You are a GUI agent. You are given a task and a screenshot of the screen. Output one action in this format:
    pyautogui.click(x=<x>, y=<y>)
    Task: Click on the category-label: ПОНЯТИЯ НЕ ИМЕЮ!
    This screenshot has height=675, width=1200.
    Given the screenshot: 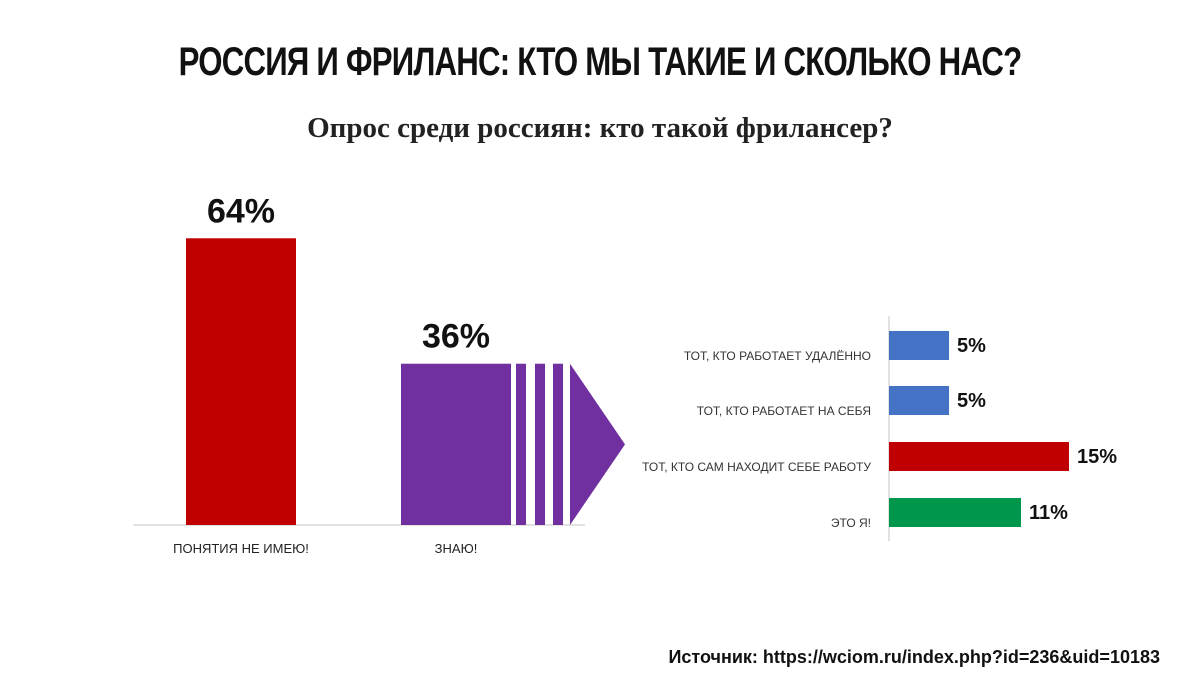 What is the action you would take?
    pyautogui.click(x=241, y=548)
    